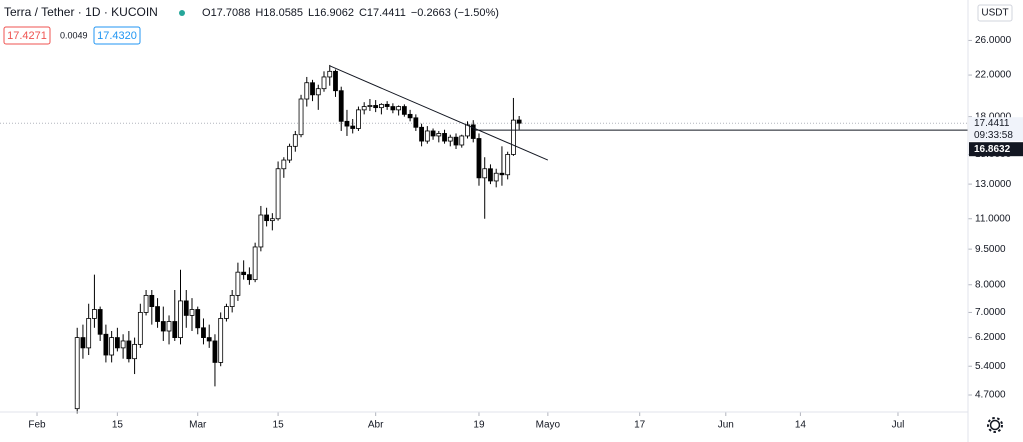  What do you see at coordinates (334, 13) in the screenshot?
I see `ohlc-value: 16.9062` at bounding box center [334, 13].